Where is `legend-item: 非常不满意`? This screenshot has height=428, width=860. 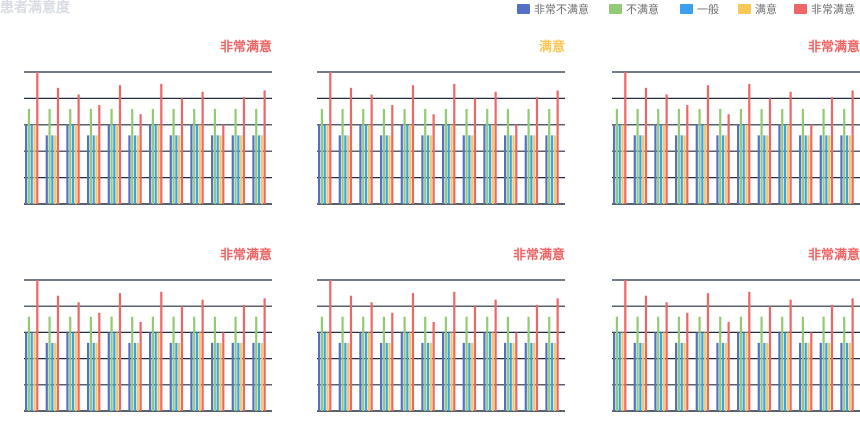 legend-item: 非常不满意 is located at coordinates (553, 9).